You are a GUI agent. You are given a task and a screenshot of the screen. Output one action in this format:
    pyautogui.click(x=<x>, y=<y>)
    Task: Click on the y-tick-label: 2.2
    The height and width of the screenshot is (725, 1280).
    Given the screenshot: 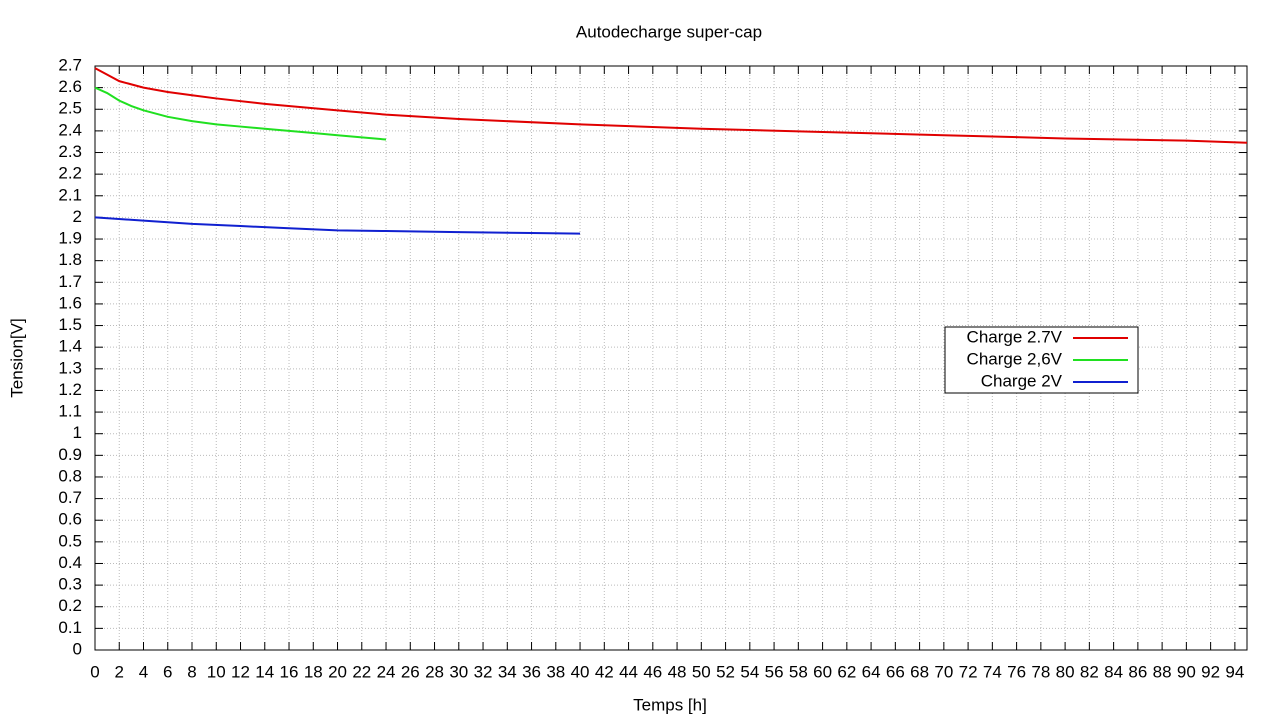 What is the action you would take?
    pyautogui.click(x=70, y=173)
    